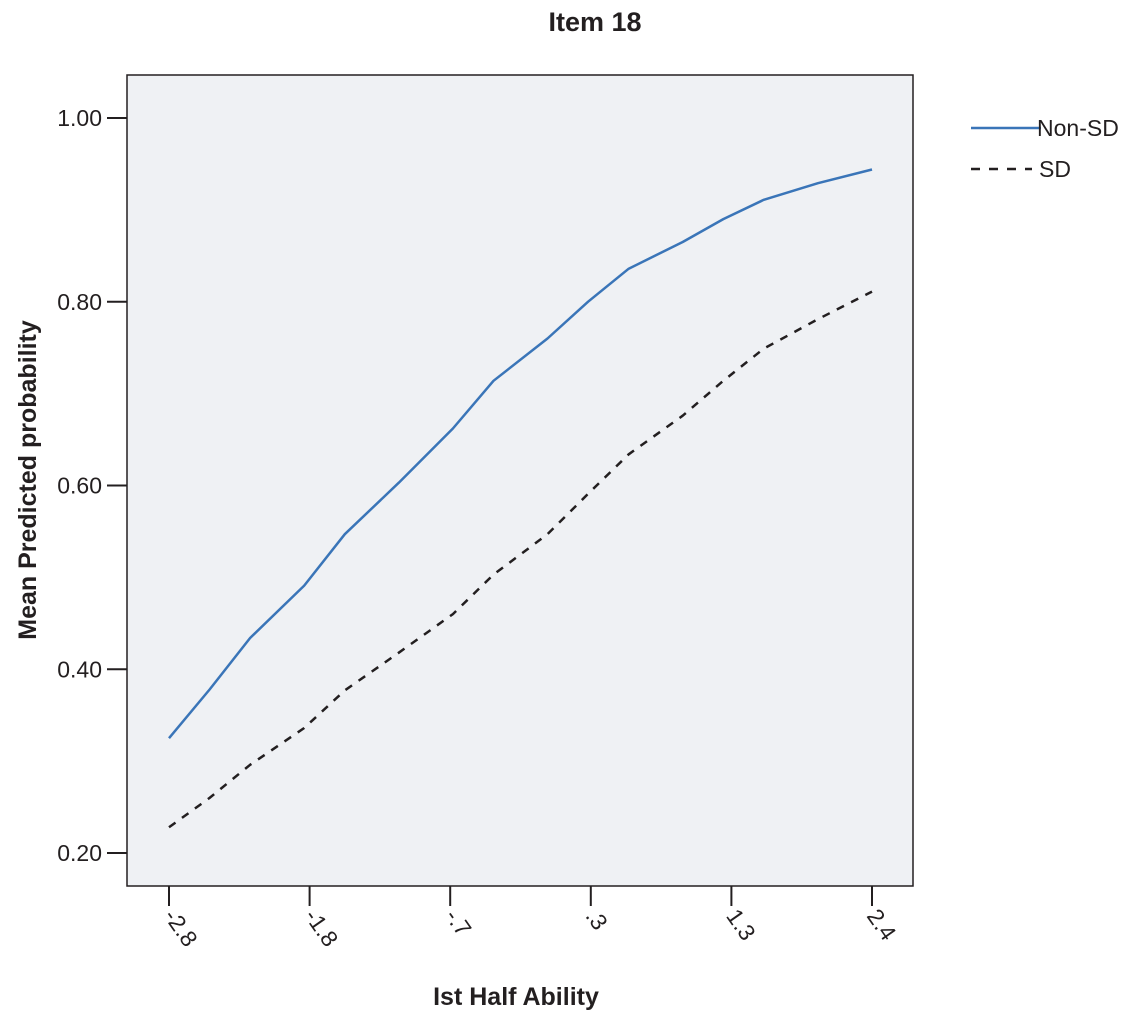 The height and width of the screenshot is (1022, 1138). I want to click on x-tick-label: 2.4, so click(882, 924).